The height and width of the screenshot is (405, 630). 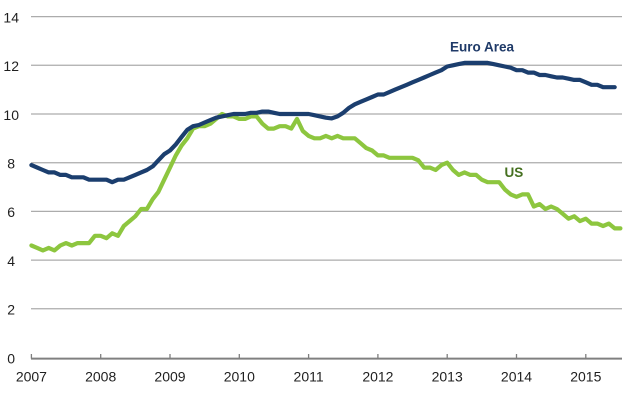 What do you see at coordinates (309, 377) in the screenshot?
I see `svg-text: 2011` at bounding box center [309, 377].